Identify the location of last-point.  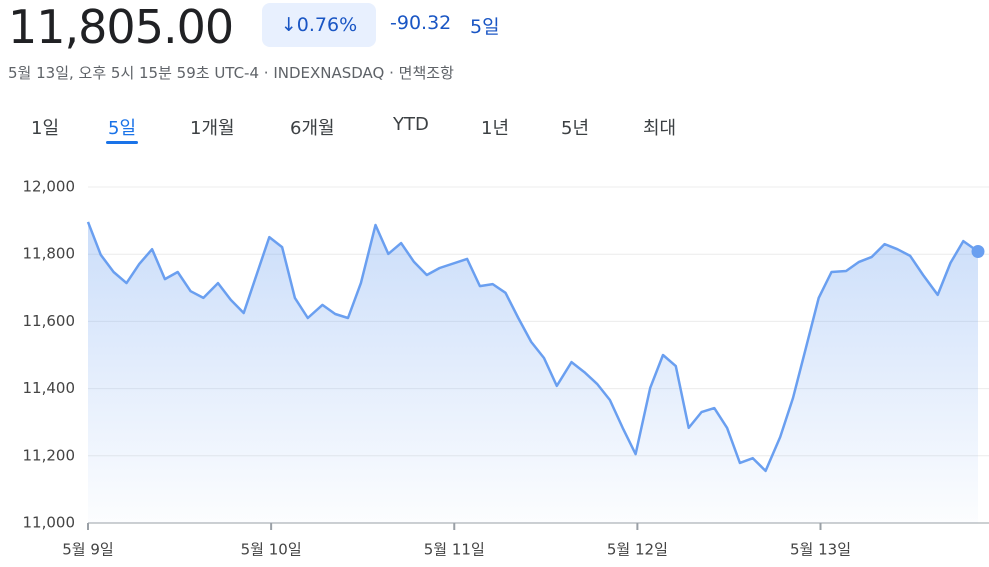
(978, 252).